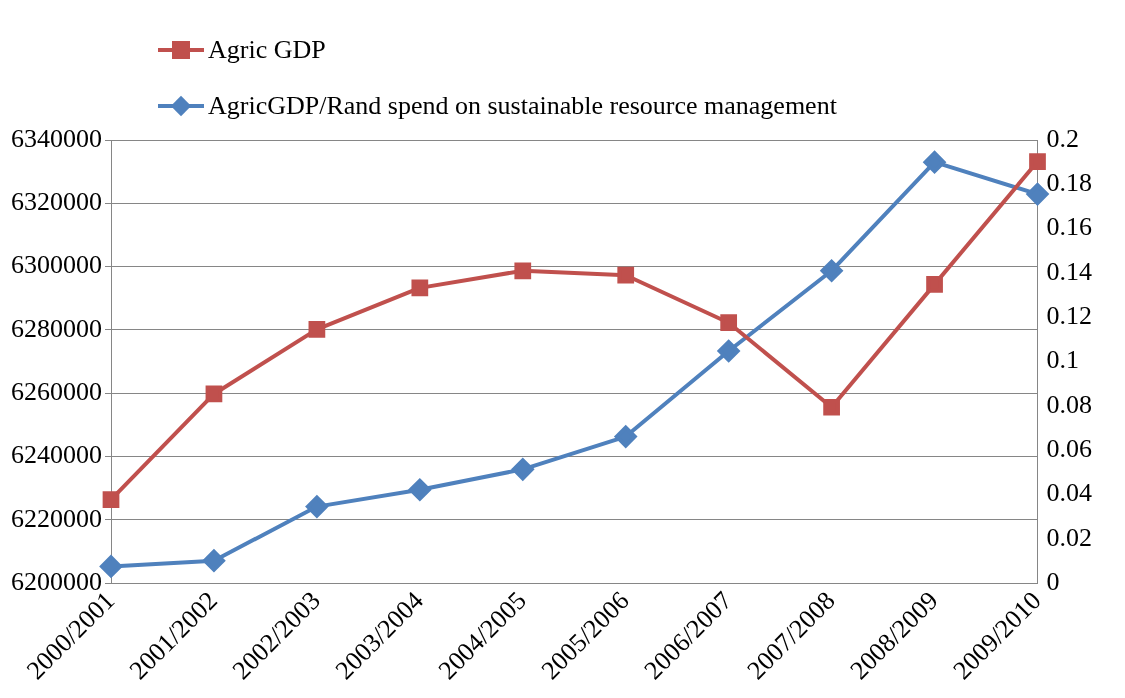 This screenshot has width=1125, height=698. I want to click on legend-label: AgricGDP/Rand spend on sustainable resource management, so click(522, 106).